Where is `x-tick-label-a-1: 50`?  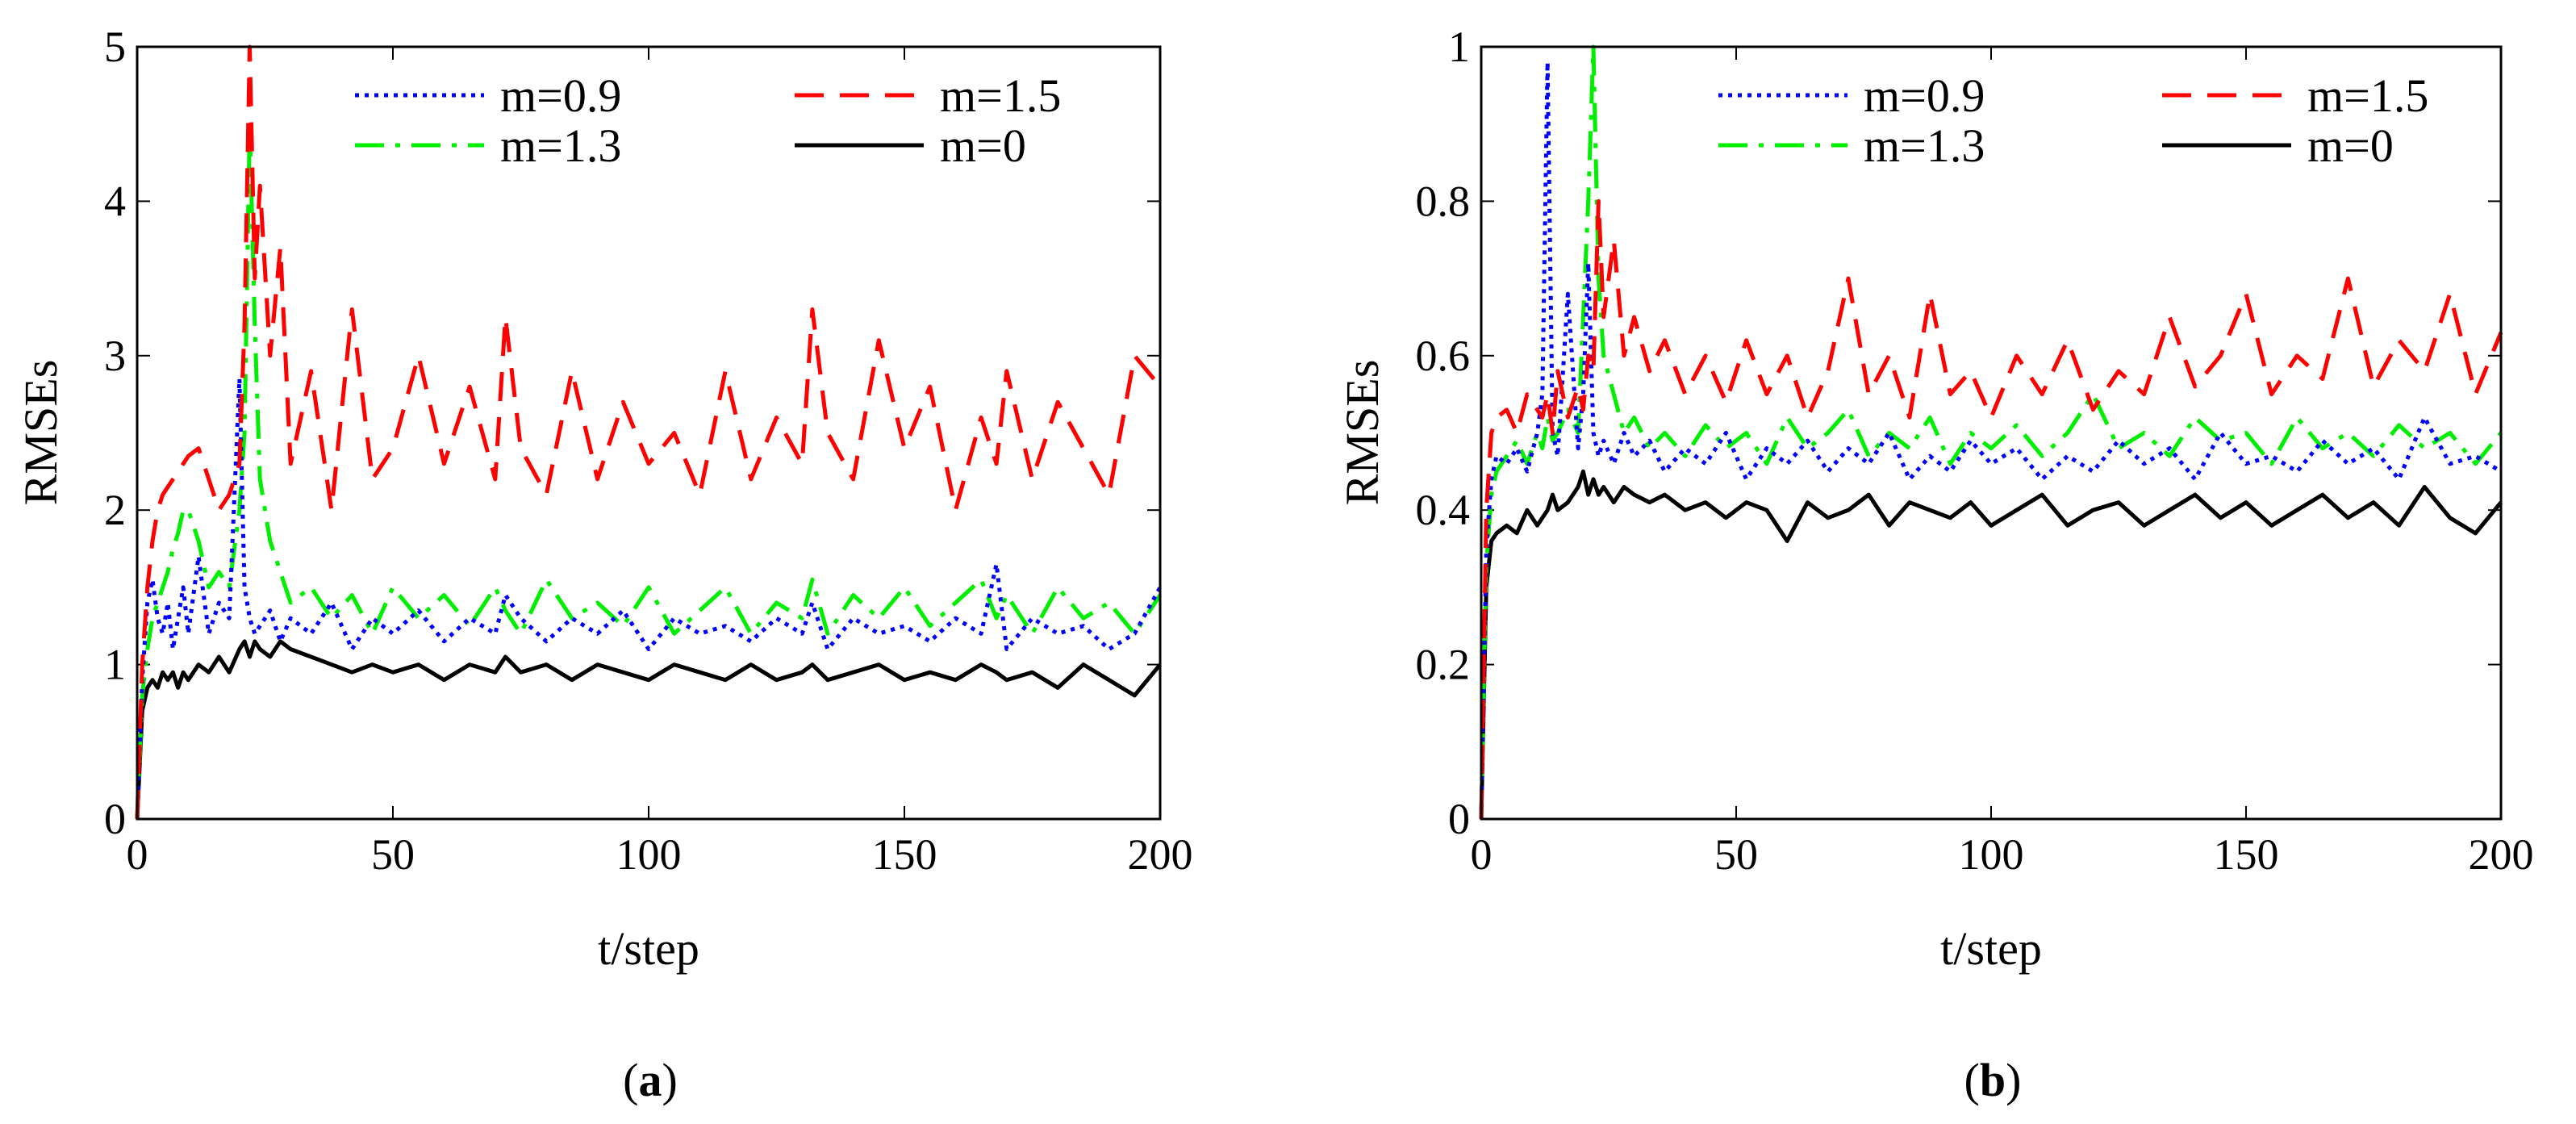
x-tick-label-a-1: 50 is located at coordinates (393, 854).